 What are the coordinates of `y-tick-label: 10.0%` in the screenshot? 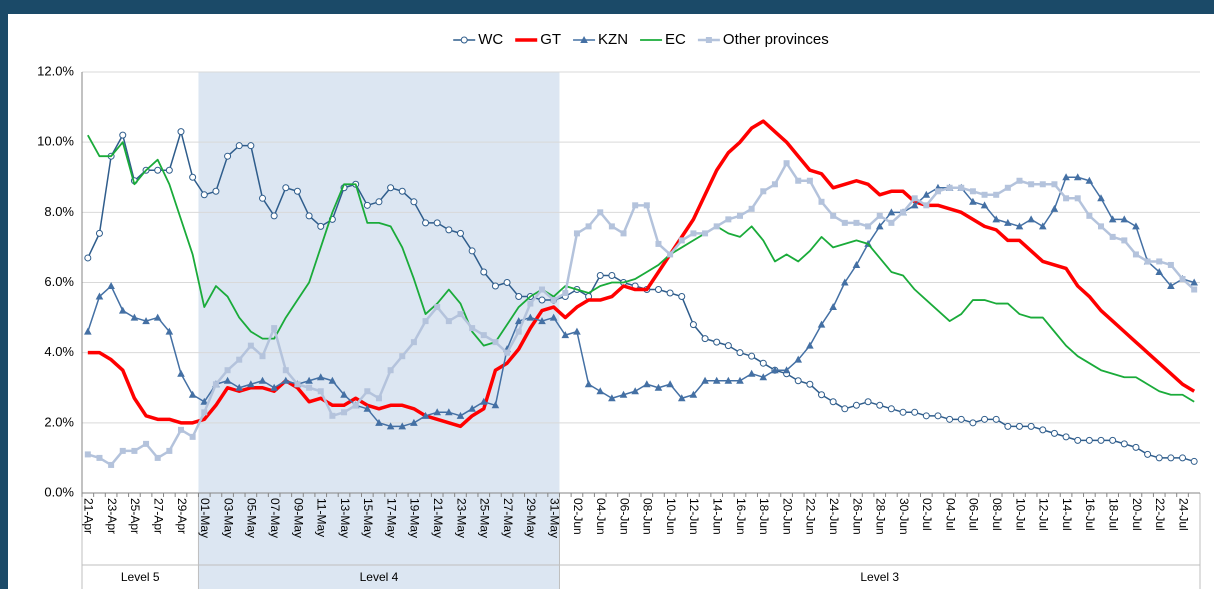 It's located at (55, 141).